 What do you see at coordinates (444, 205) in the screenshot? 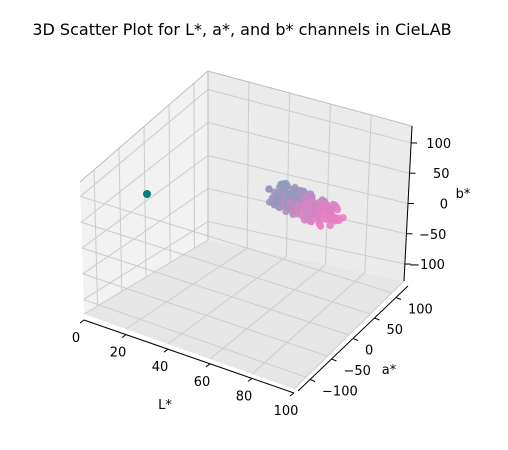
I see `z-tick-label: 0` at bounding box center [444, 205].